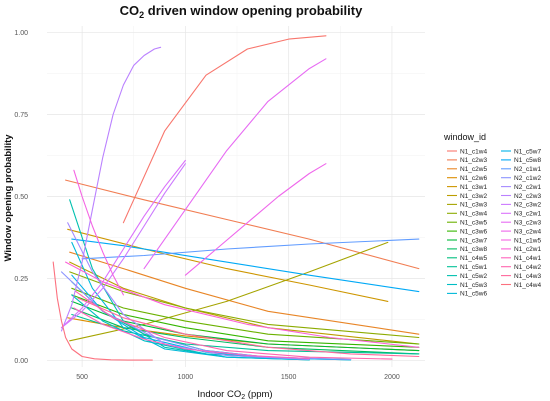 This screenshot has height=401, width=550. What do you see at coordinates (473, 285) in the screenshot?
I see `legend-label-N1_c5w3: N1_c5w3` at bounding box center [473, 285].